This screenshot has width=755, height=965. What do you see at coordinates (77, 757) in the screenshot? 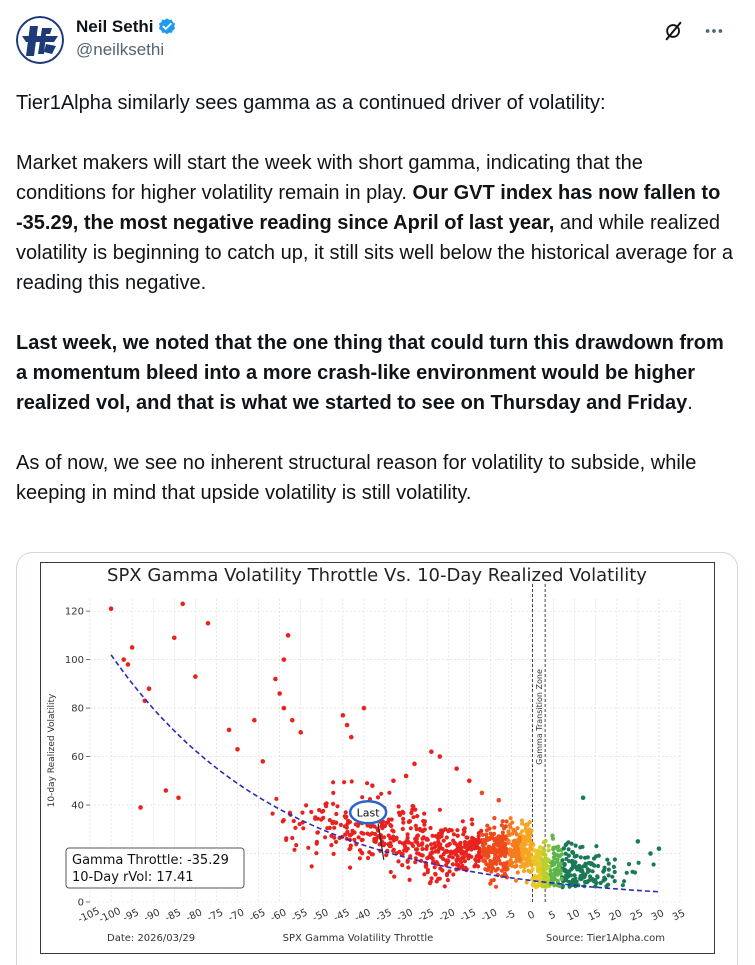
I see `y-tick-label: 60` at bounding box center [77, 757].